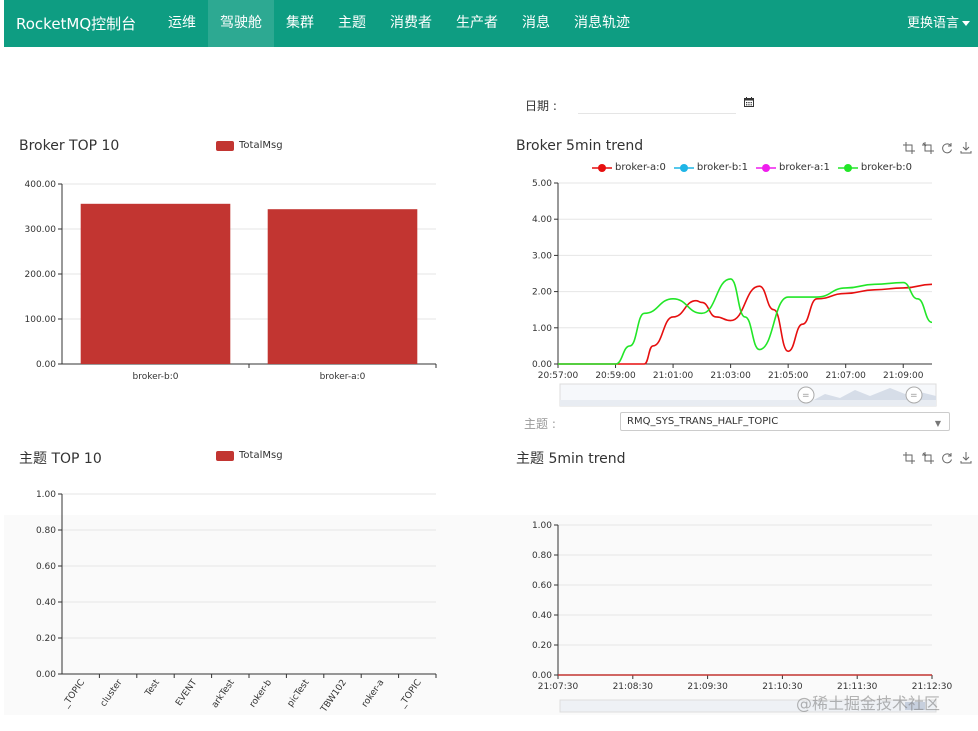 This screenshot has width=978, height=731. I want to click on nav-item-ops: 运维, so click(182, 23).